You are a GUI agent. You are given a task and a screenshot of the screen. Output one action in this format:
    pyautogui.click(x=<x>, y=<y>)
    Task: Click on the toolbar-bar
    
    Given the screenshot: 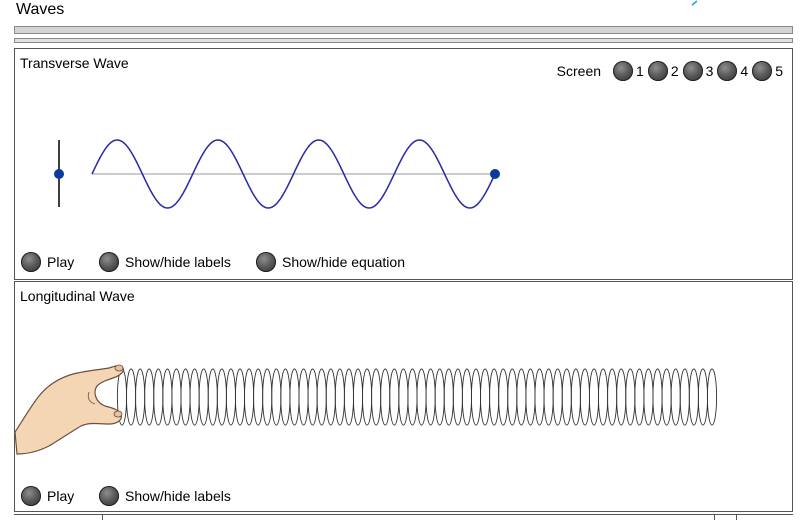 What is the action you would take?
    pyautogui.click(x=403, y=30)
    